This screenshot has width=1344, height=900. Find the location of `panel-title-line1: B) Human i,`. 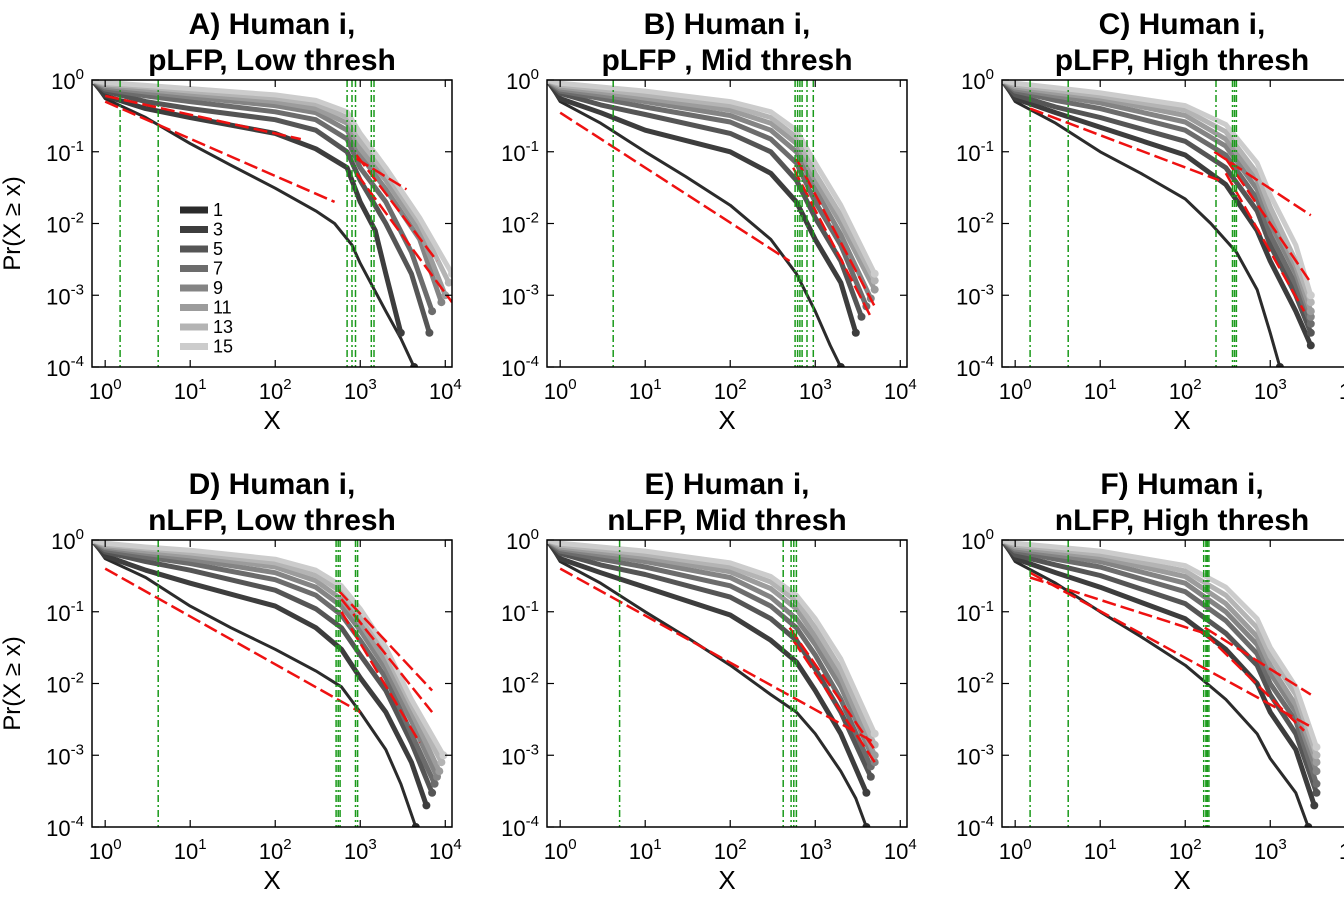

panel-title-line1: B) Human i, is located at coordinates (727, 24).